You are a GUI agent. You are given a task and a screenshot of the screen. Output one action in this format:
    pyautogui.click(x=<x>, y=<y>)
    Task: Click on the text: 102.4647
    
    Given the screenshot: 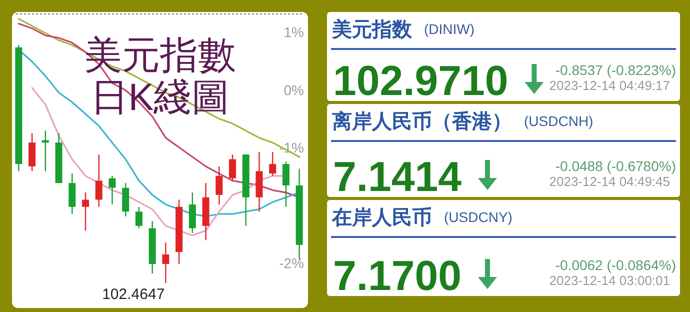 What is the action you would take?
    pyautogui.click(x=133, y=294)
    